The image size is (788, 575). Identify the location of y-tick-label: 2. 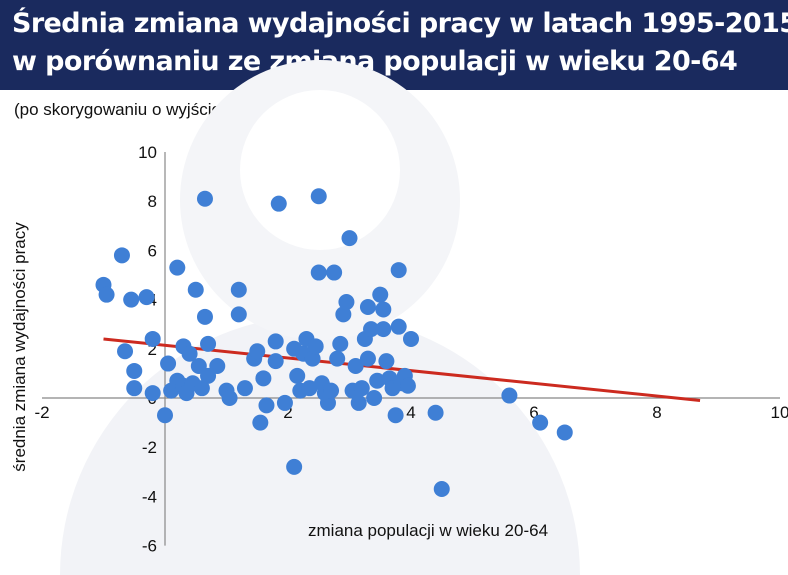
(152, 349).